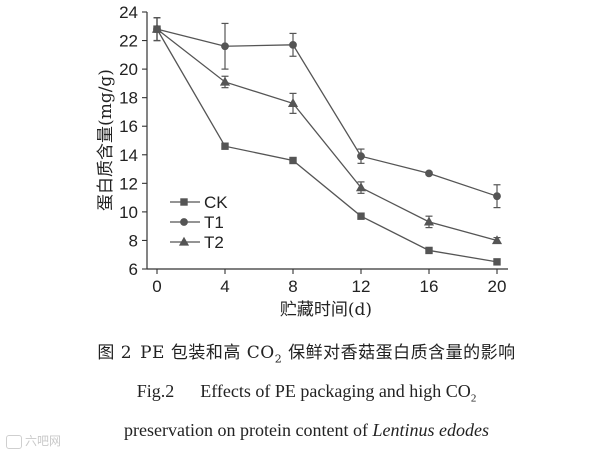 This screenshot has height=456, width=613. What do you see at coordinates (155, 391) in the screenshot?
I see `caption-en-label: Fig.2` at bounding box center [155, 391].